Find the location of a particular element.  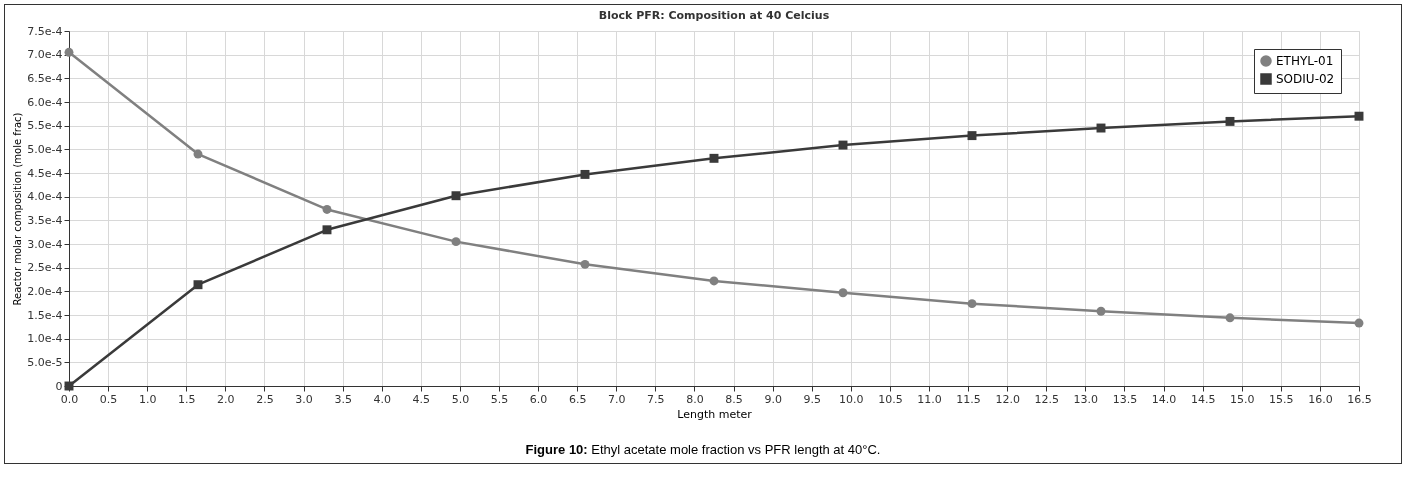

x-tick-label: 16.0 is located at coordinates (1320, 399).